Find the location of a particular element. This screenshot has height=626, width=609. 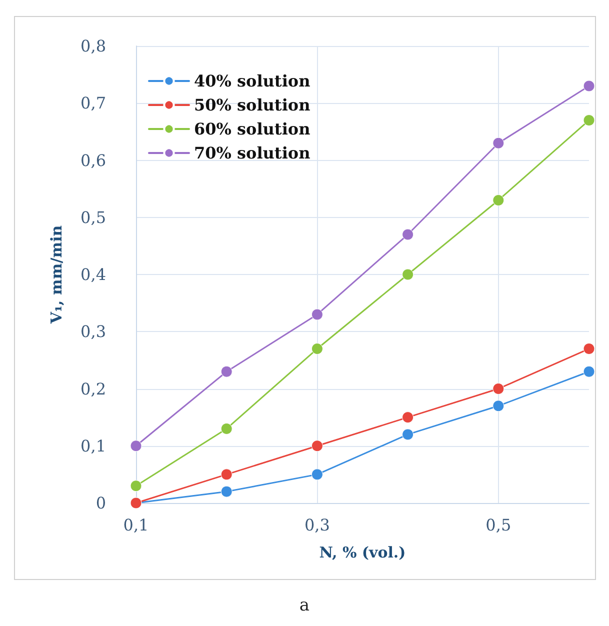

y-tick-label: 0 is located at coordinates (101, 503).